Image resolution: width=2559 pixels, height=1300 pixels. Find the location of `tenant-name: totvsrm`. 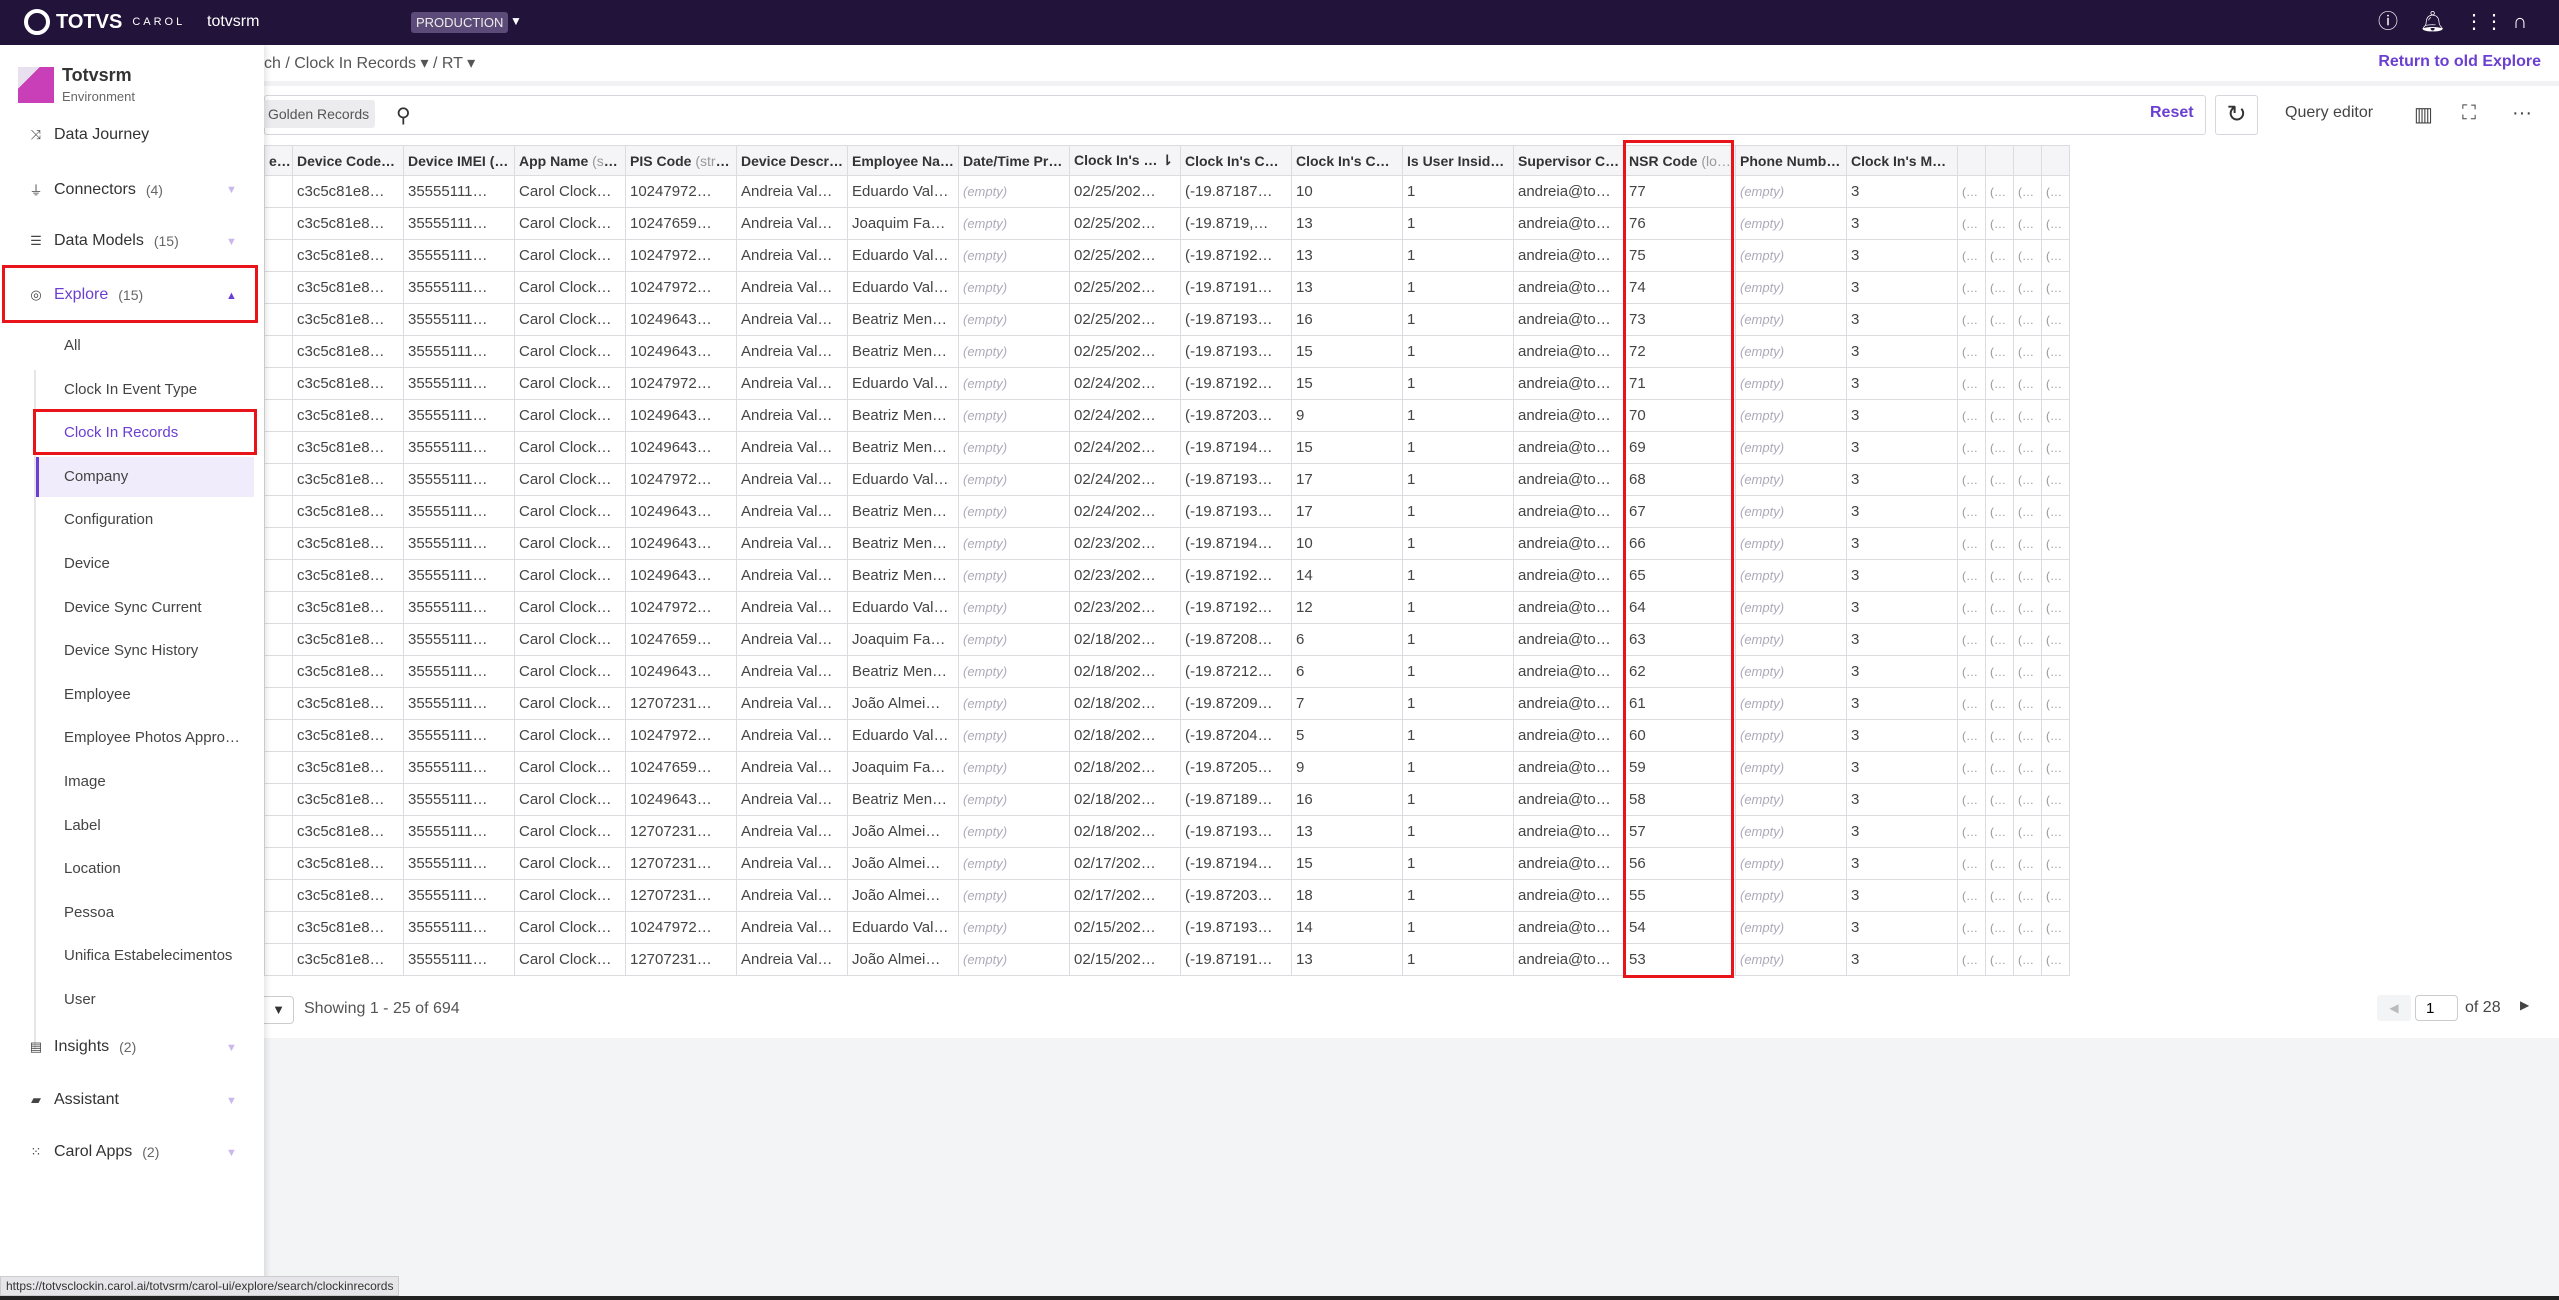

tenant-name: totvsrm is located at coordinates (233, 21).